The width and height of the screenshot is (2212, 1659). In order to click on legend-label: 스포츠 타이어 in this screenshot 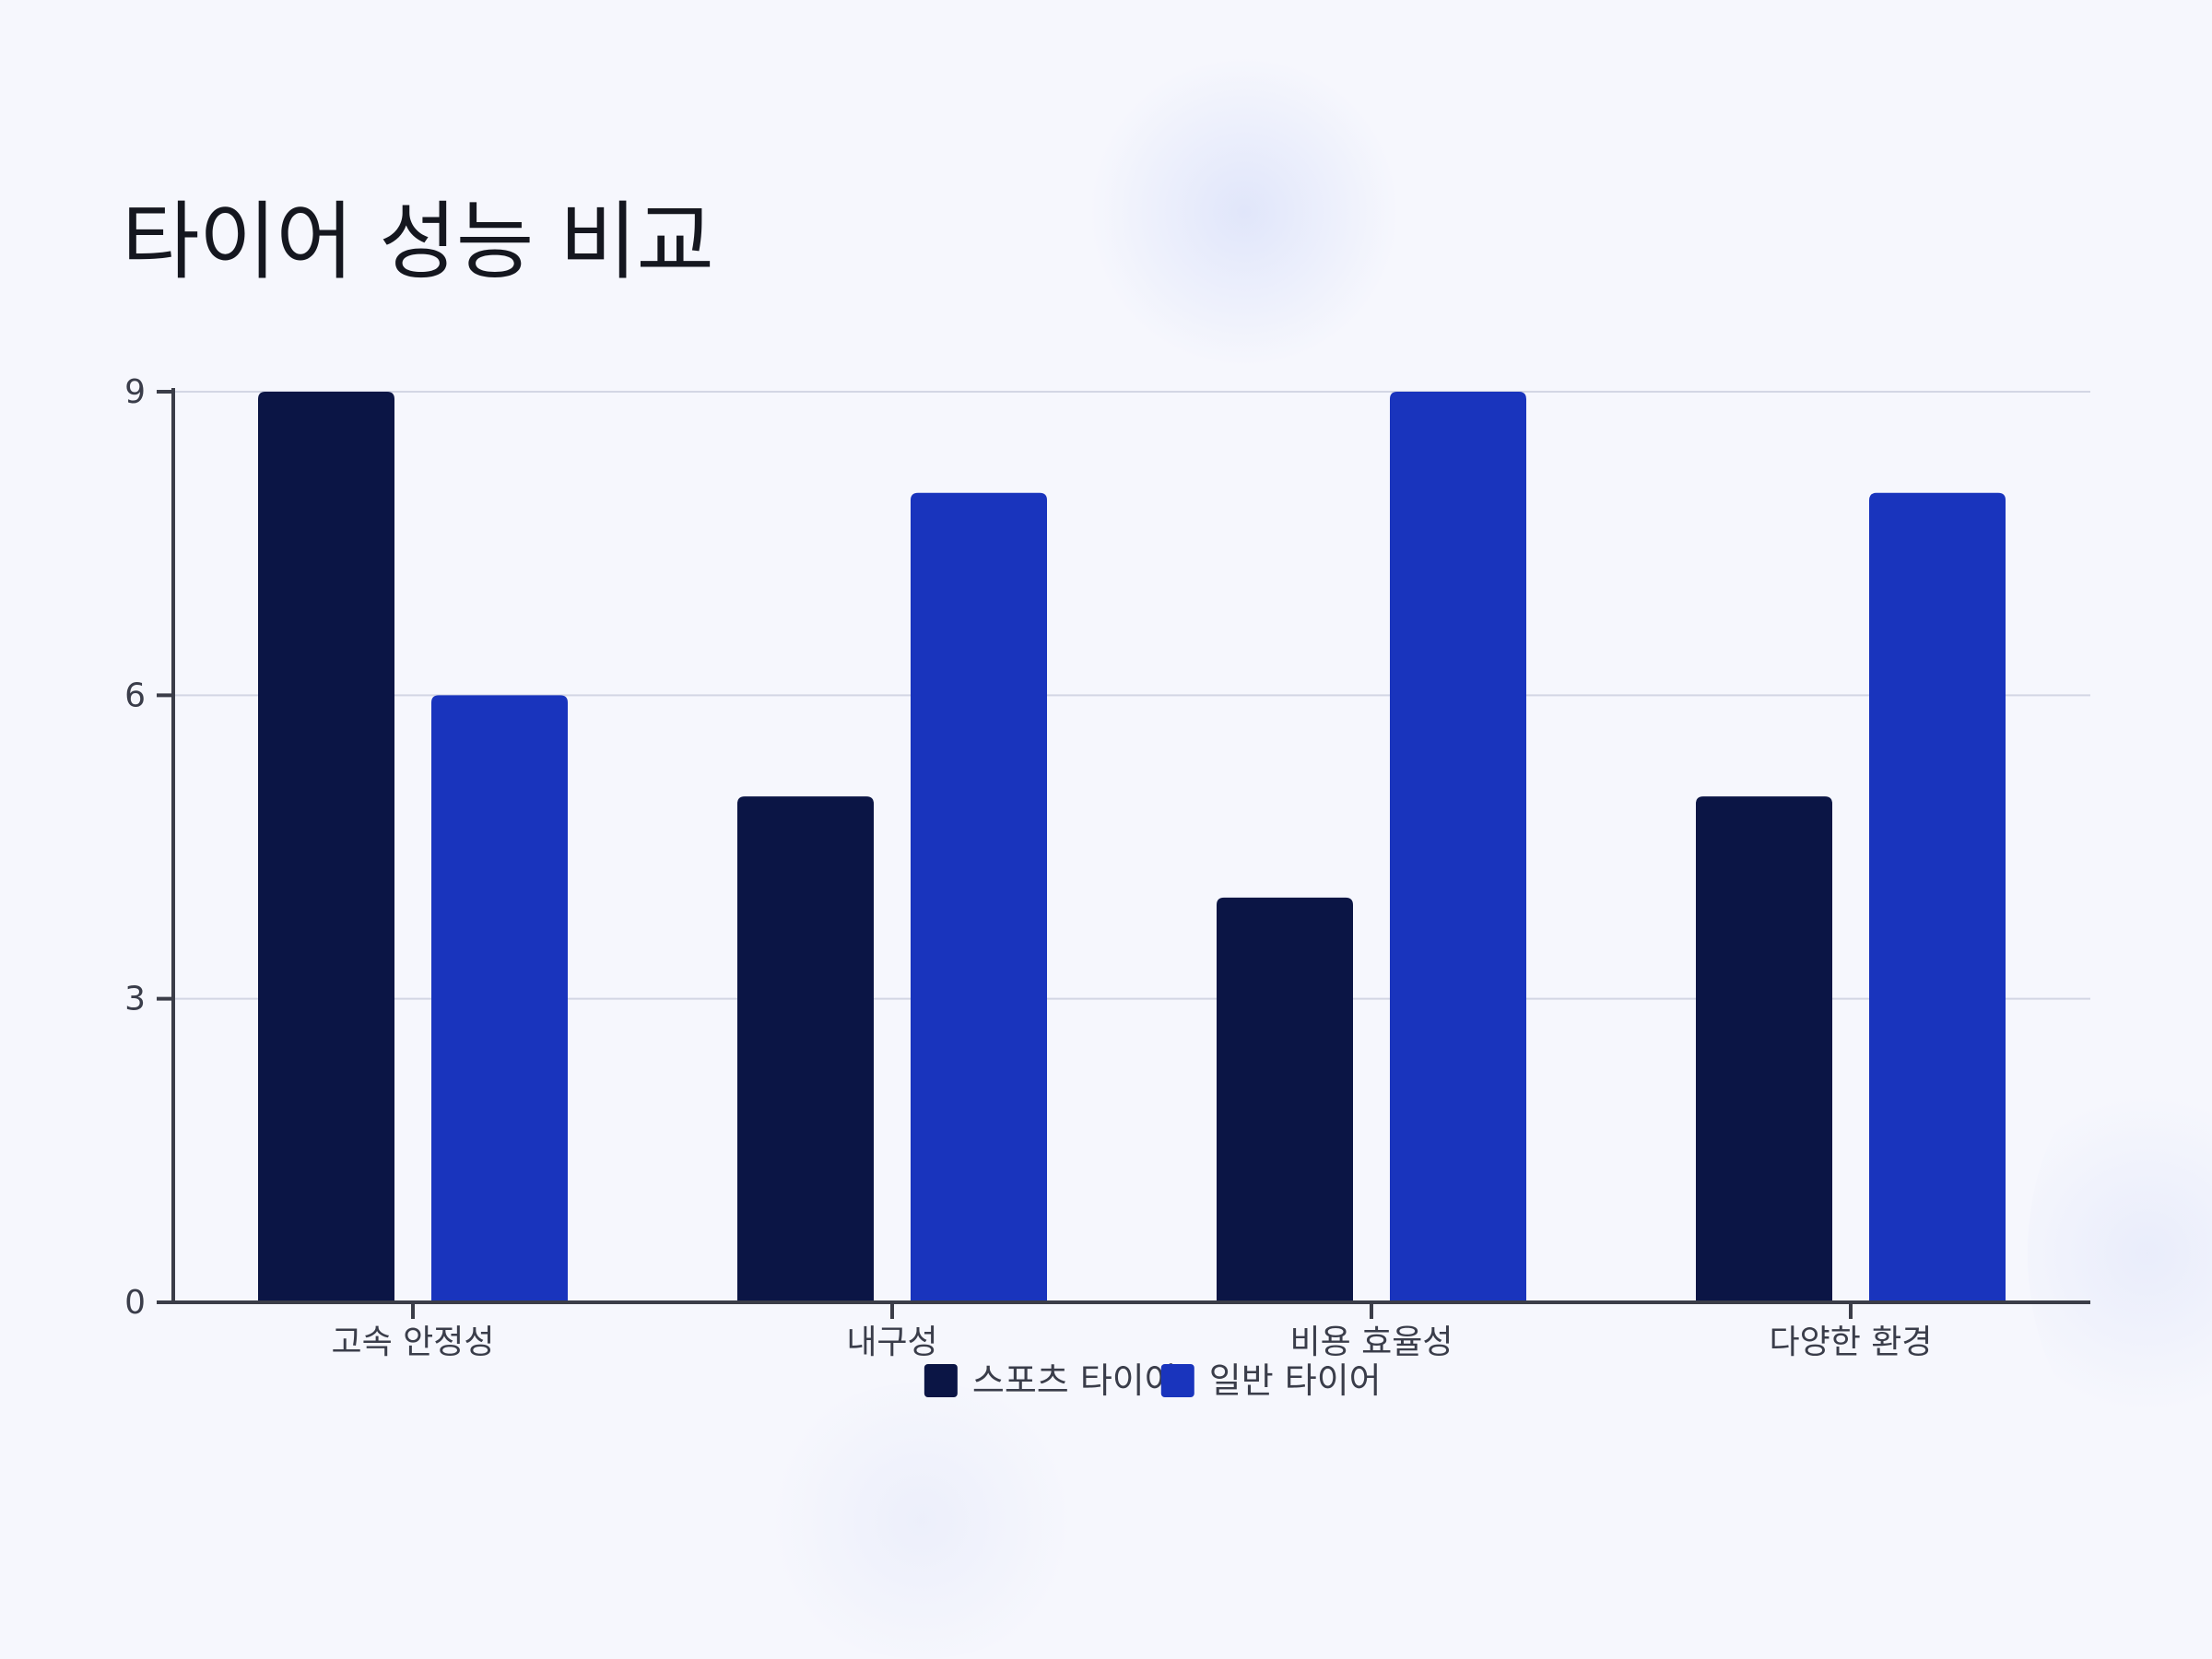, I will do `click(1074, 1380)`.